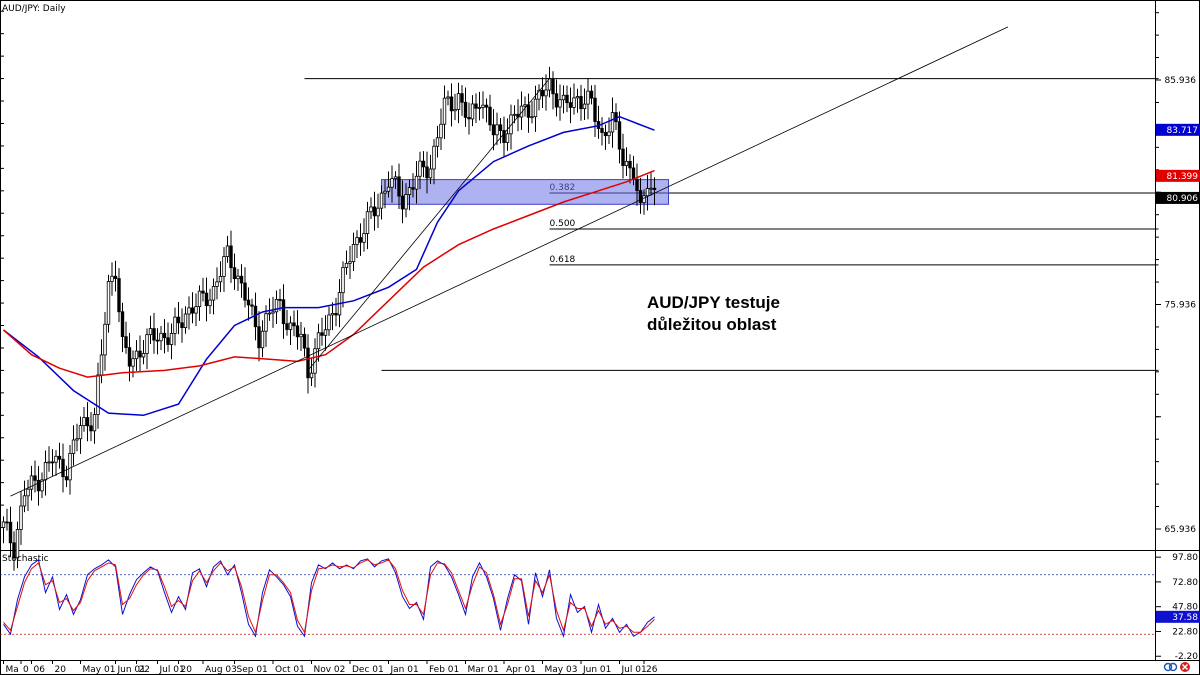 The image size is (1200, 675). What do you see at coordinates (1181, 81) in the screenshot?
I see `price-tick-label: 85.936` at bounding box center [1181, 81].